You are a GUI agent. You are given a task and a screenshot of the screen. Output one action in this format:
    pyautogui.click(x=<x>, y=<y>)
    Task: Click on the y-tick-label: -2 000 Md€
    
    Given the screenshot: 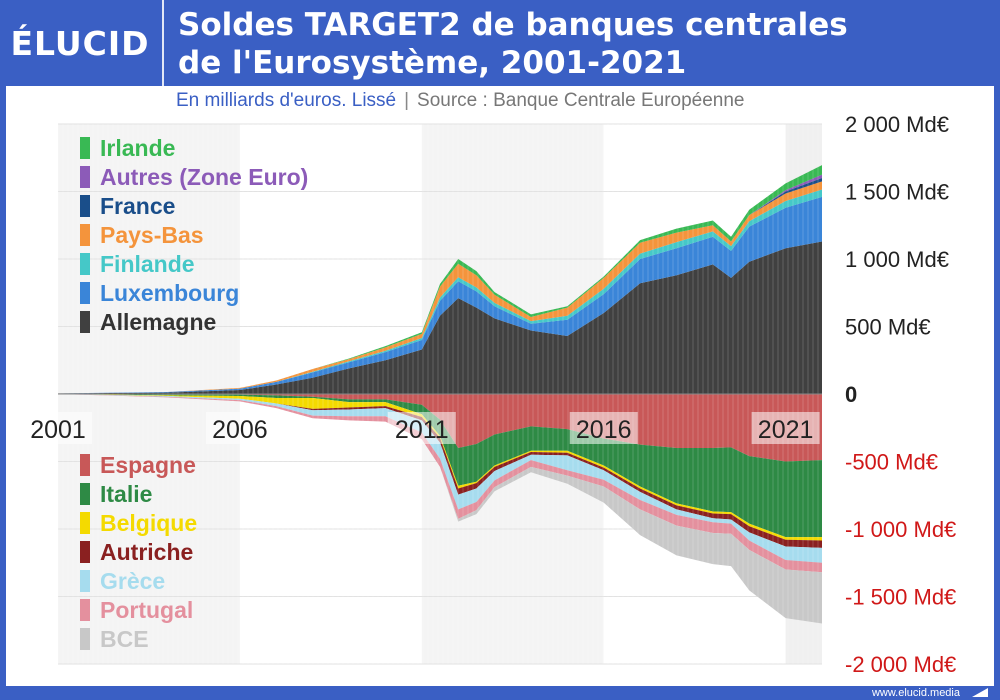 What is the action you would take?
    pyautogui.click(x=900, y=664)
    